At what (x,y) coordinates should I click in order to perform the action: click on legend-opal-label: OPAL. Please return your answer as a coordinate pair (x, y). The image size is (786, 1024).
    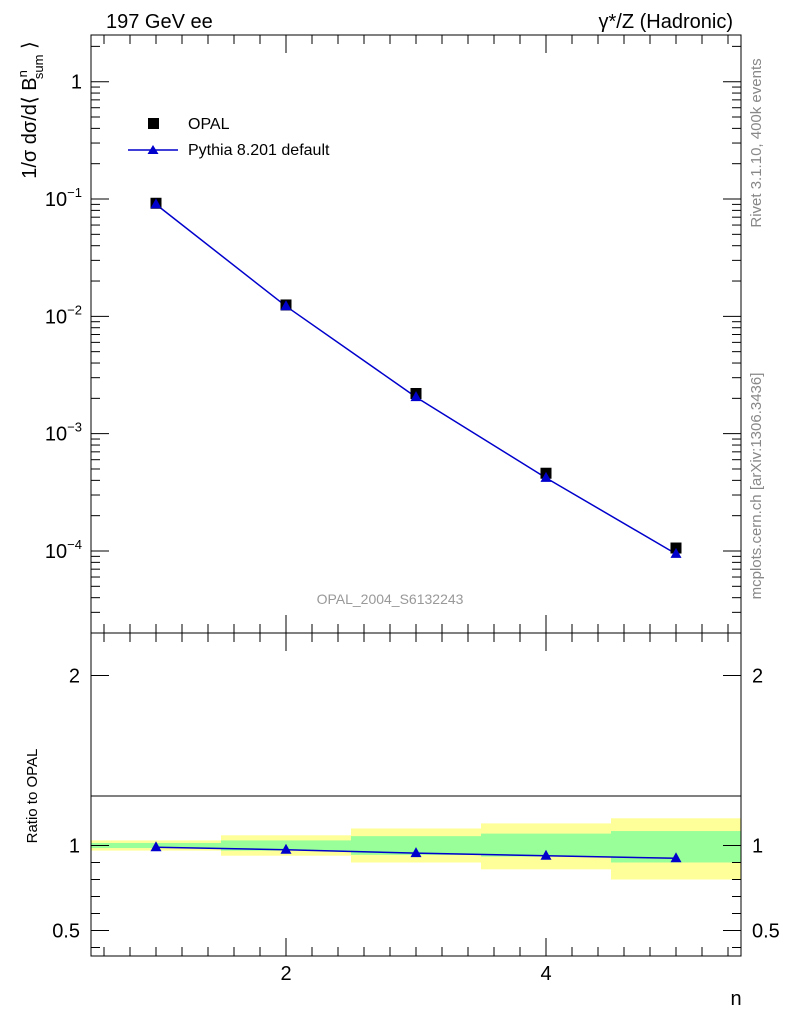
    Looking at the image, I should click on (209, 124).